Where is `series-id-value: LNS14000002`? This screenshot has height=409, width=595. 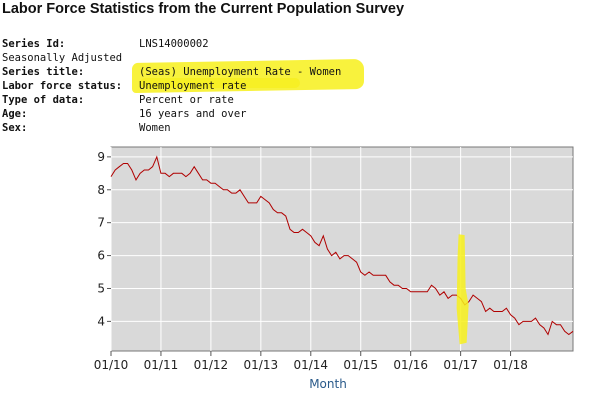 series-id-value: LNS14000002 is located at coordinates (174, 44).